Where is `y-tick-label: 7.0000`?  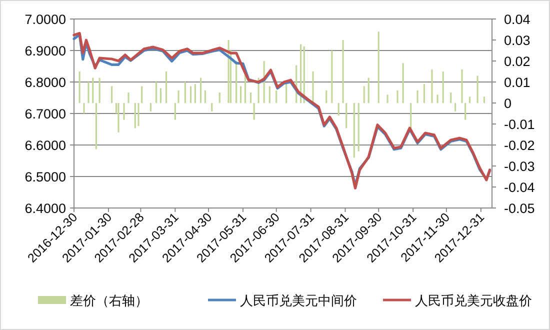 y-tick-label: 7.0000 is located at coordinates (45, 19).